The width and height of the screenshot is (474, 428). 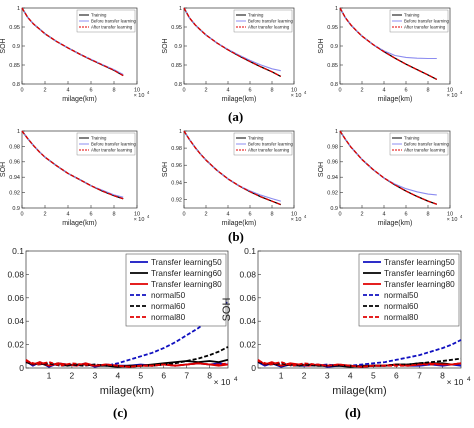 What do you see at coordinates (176, 166) in the screenshot?
I see `y-tick-label: 0.96` at bounding box center [176, 166].